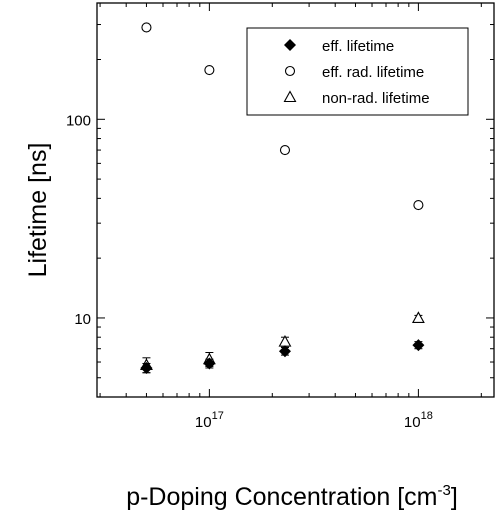  I want to click on legend-label: eff. lifetime, so click(358, 46).